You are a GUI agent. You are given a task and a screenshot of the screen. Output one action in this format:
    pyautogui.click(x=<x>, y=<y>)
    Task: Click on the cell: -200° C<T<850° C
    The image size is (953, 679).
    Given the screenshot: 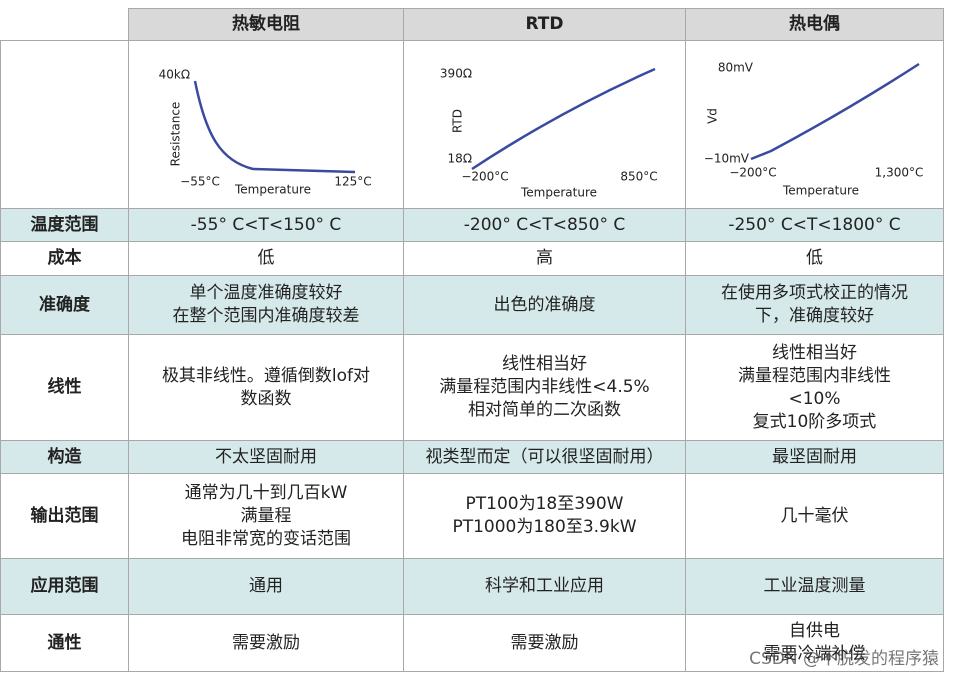 What is the action you would take?
    pyautogui.click(x=544, y=225)
    